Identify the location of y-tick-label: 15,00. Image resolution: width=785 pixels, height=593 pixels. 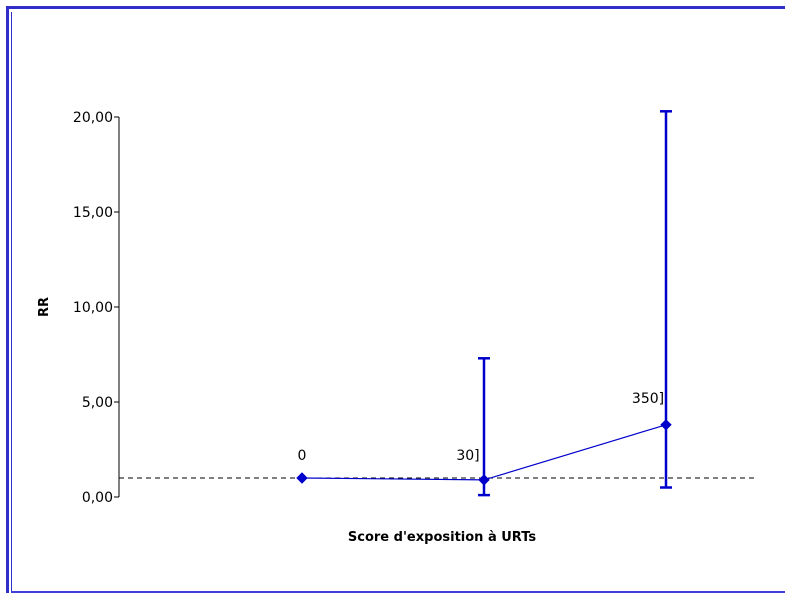
(93, 213).